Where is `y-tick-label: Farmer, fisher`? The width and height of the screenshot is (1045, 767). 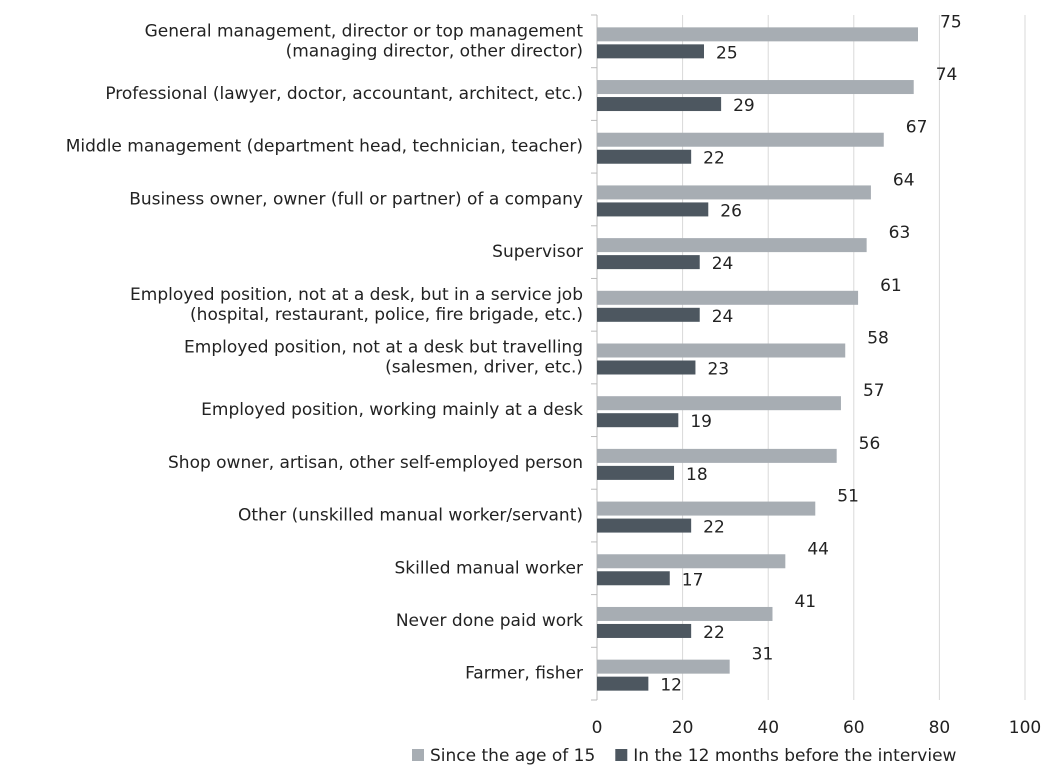
y-tick-label: Farmer, fisher is located at coordinates (524, 674).